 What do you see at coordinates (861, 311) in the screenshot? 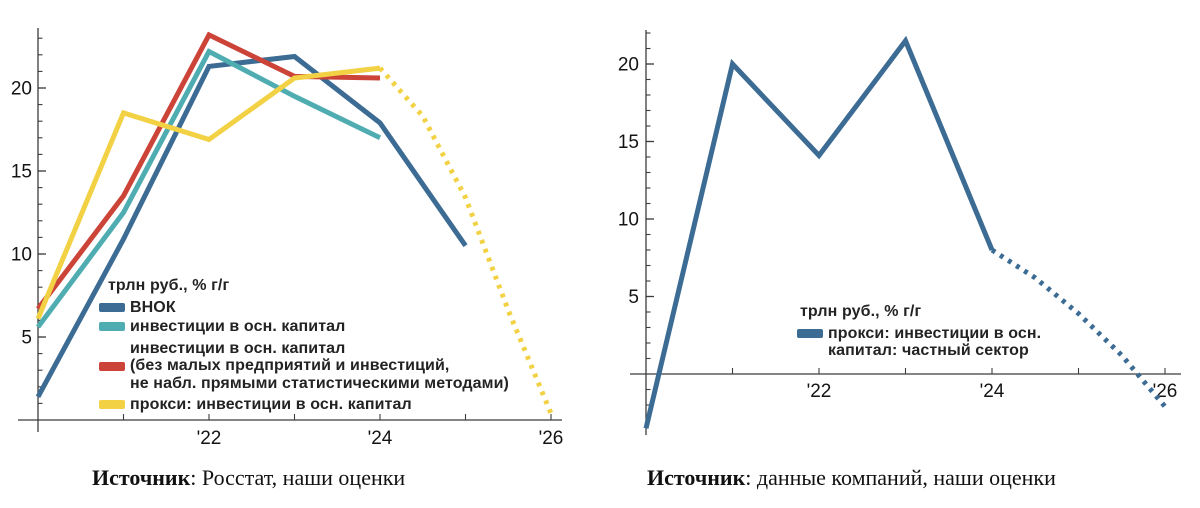
I see `right-legend-title: трлн руб., % г/г` at bounding box center [861, 311].